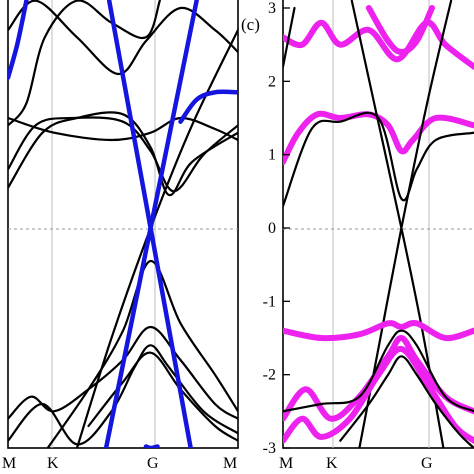  Describe the element at coordinates (153, 463) in the screenshot. I see `left-kpoint-label-g: G` at that location.